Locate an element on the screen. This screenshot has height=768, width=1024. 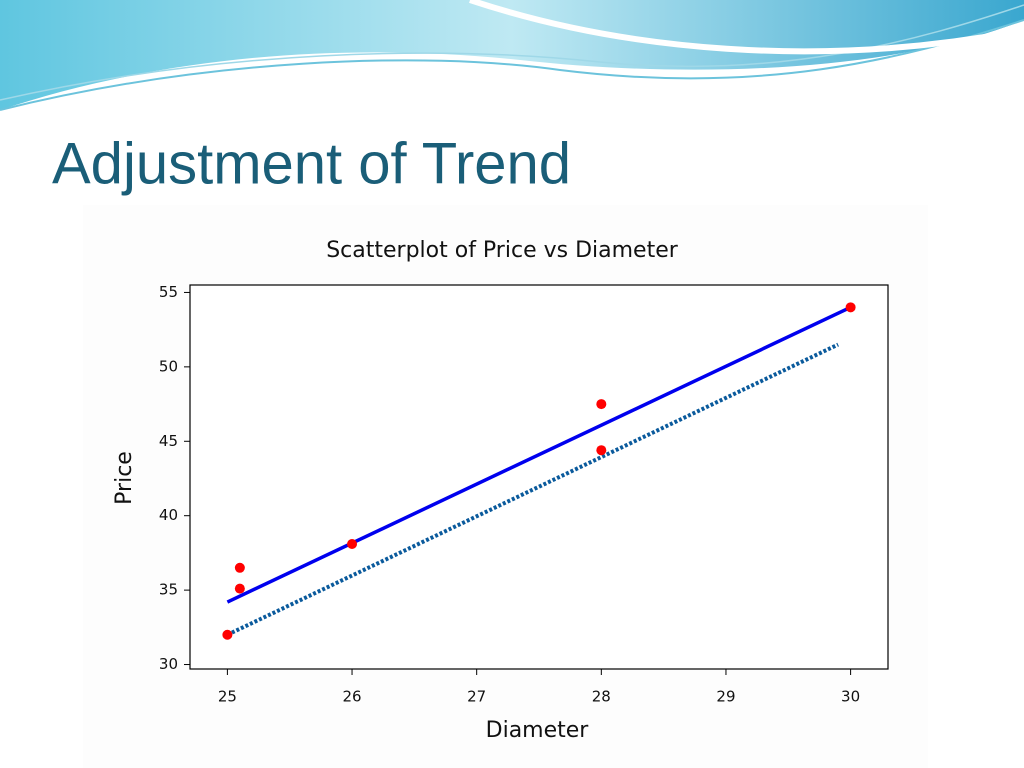
x-tick-label: 26 is located at coordinates (351, 697).